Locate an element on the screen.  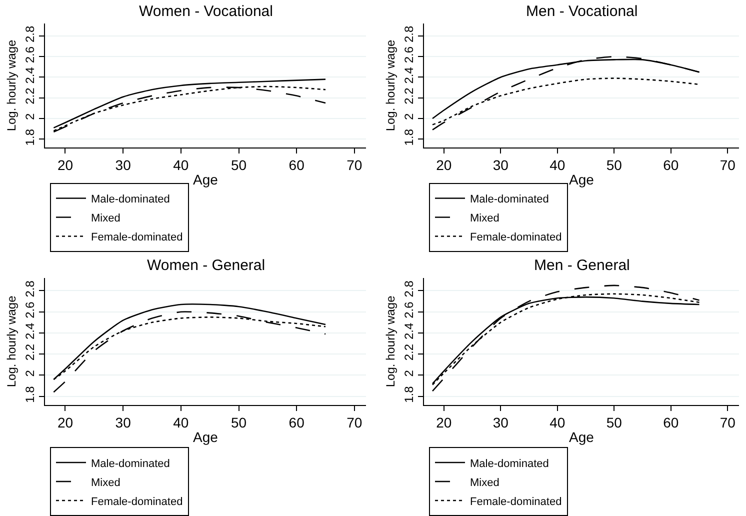
chart-title: Women - Vocational is located at coordinates (206, 11).